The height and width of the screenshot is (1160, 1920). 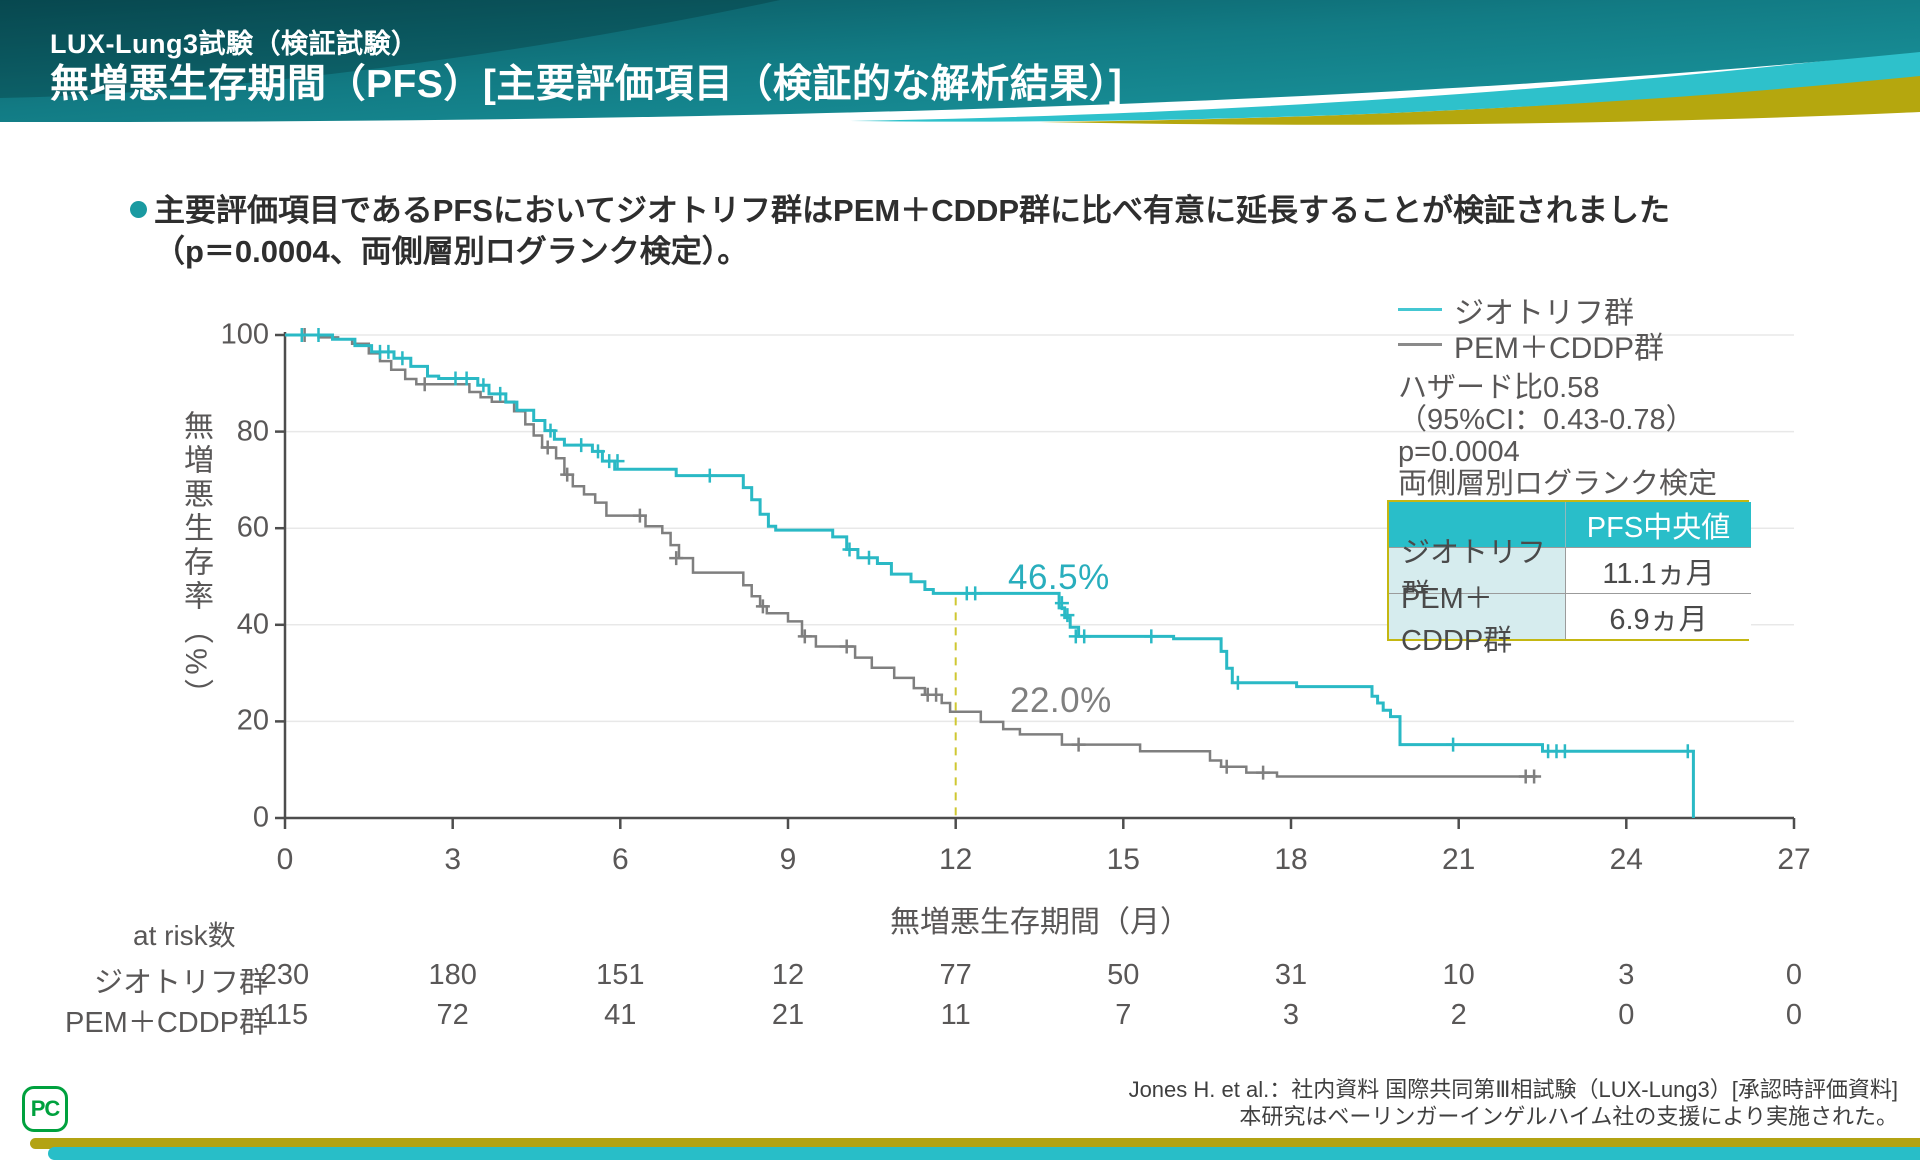 What do you see at coordinates (452, 975) in the screenshot?
I see `at-risk-count: 180` at bounding box center [452, 975].